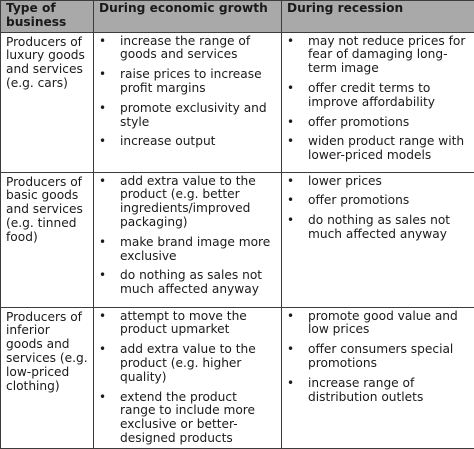 This screenshot has width=474, height=449. I want to click on list-item: • lower prices, so click(378, 182).